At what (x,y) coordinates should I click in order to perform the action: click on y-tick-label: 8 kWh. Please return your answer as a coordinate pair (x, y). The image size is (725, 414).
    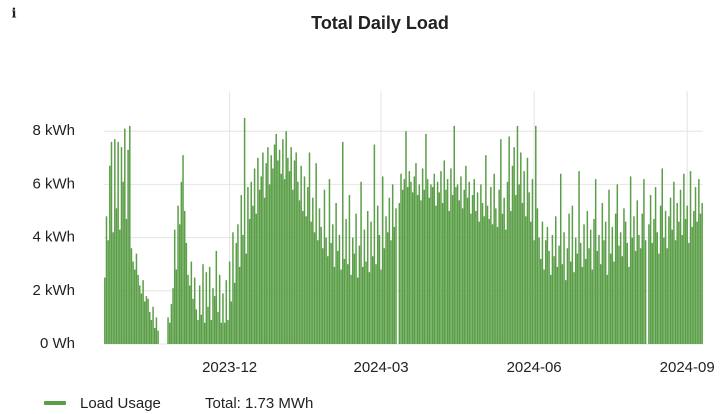
    Looking at the image, I should click on (53, 130).